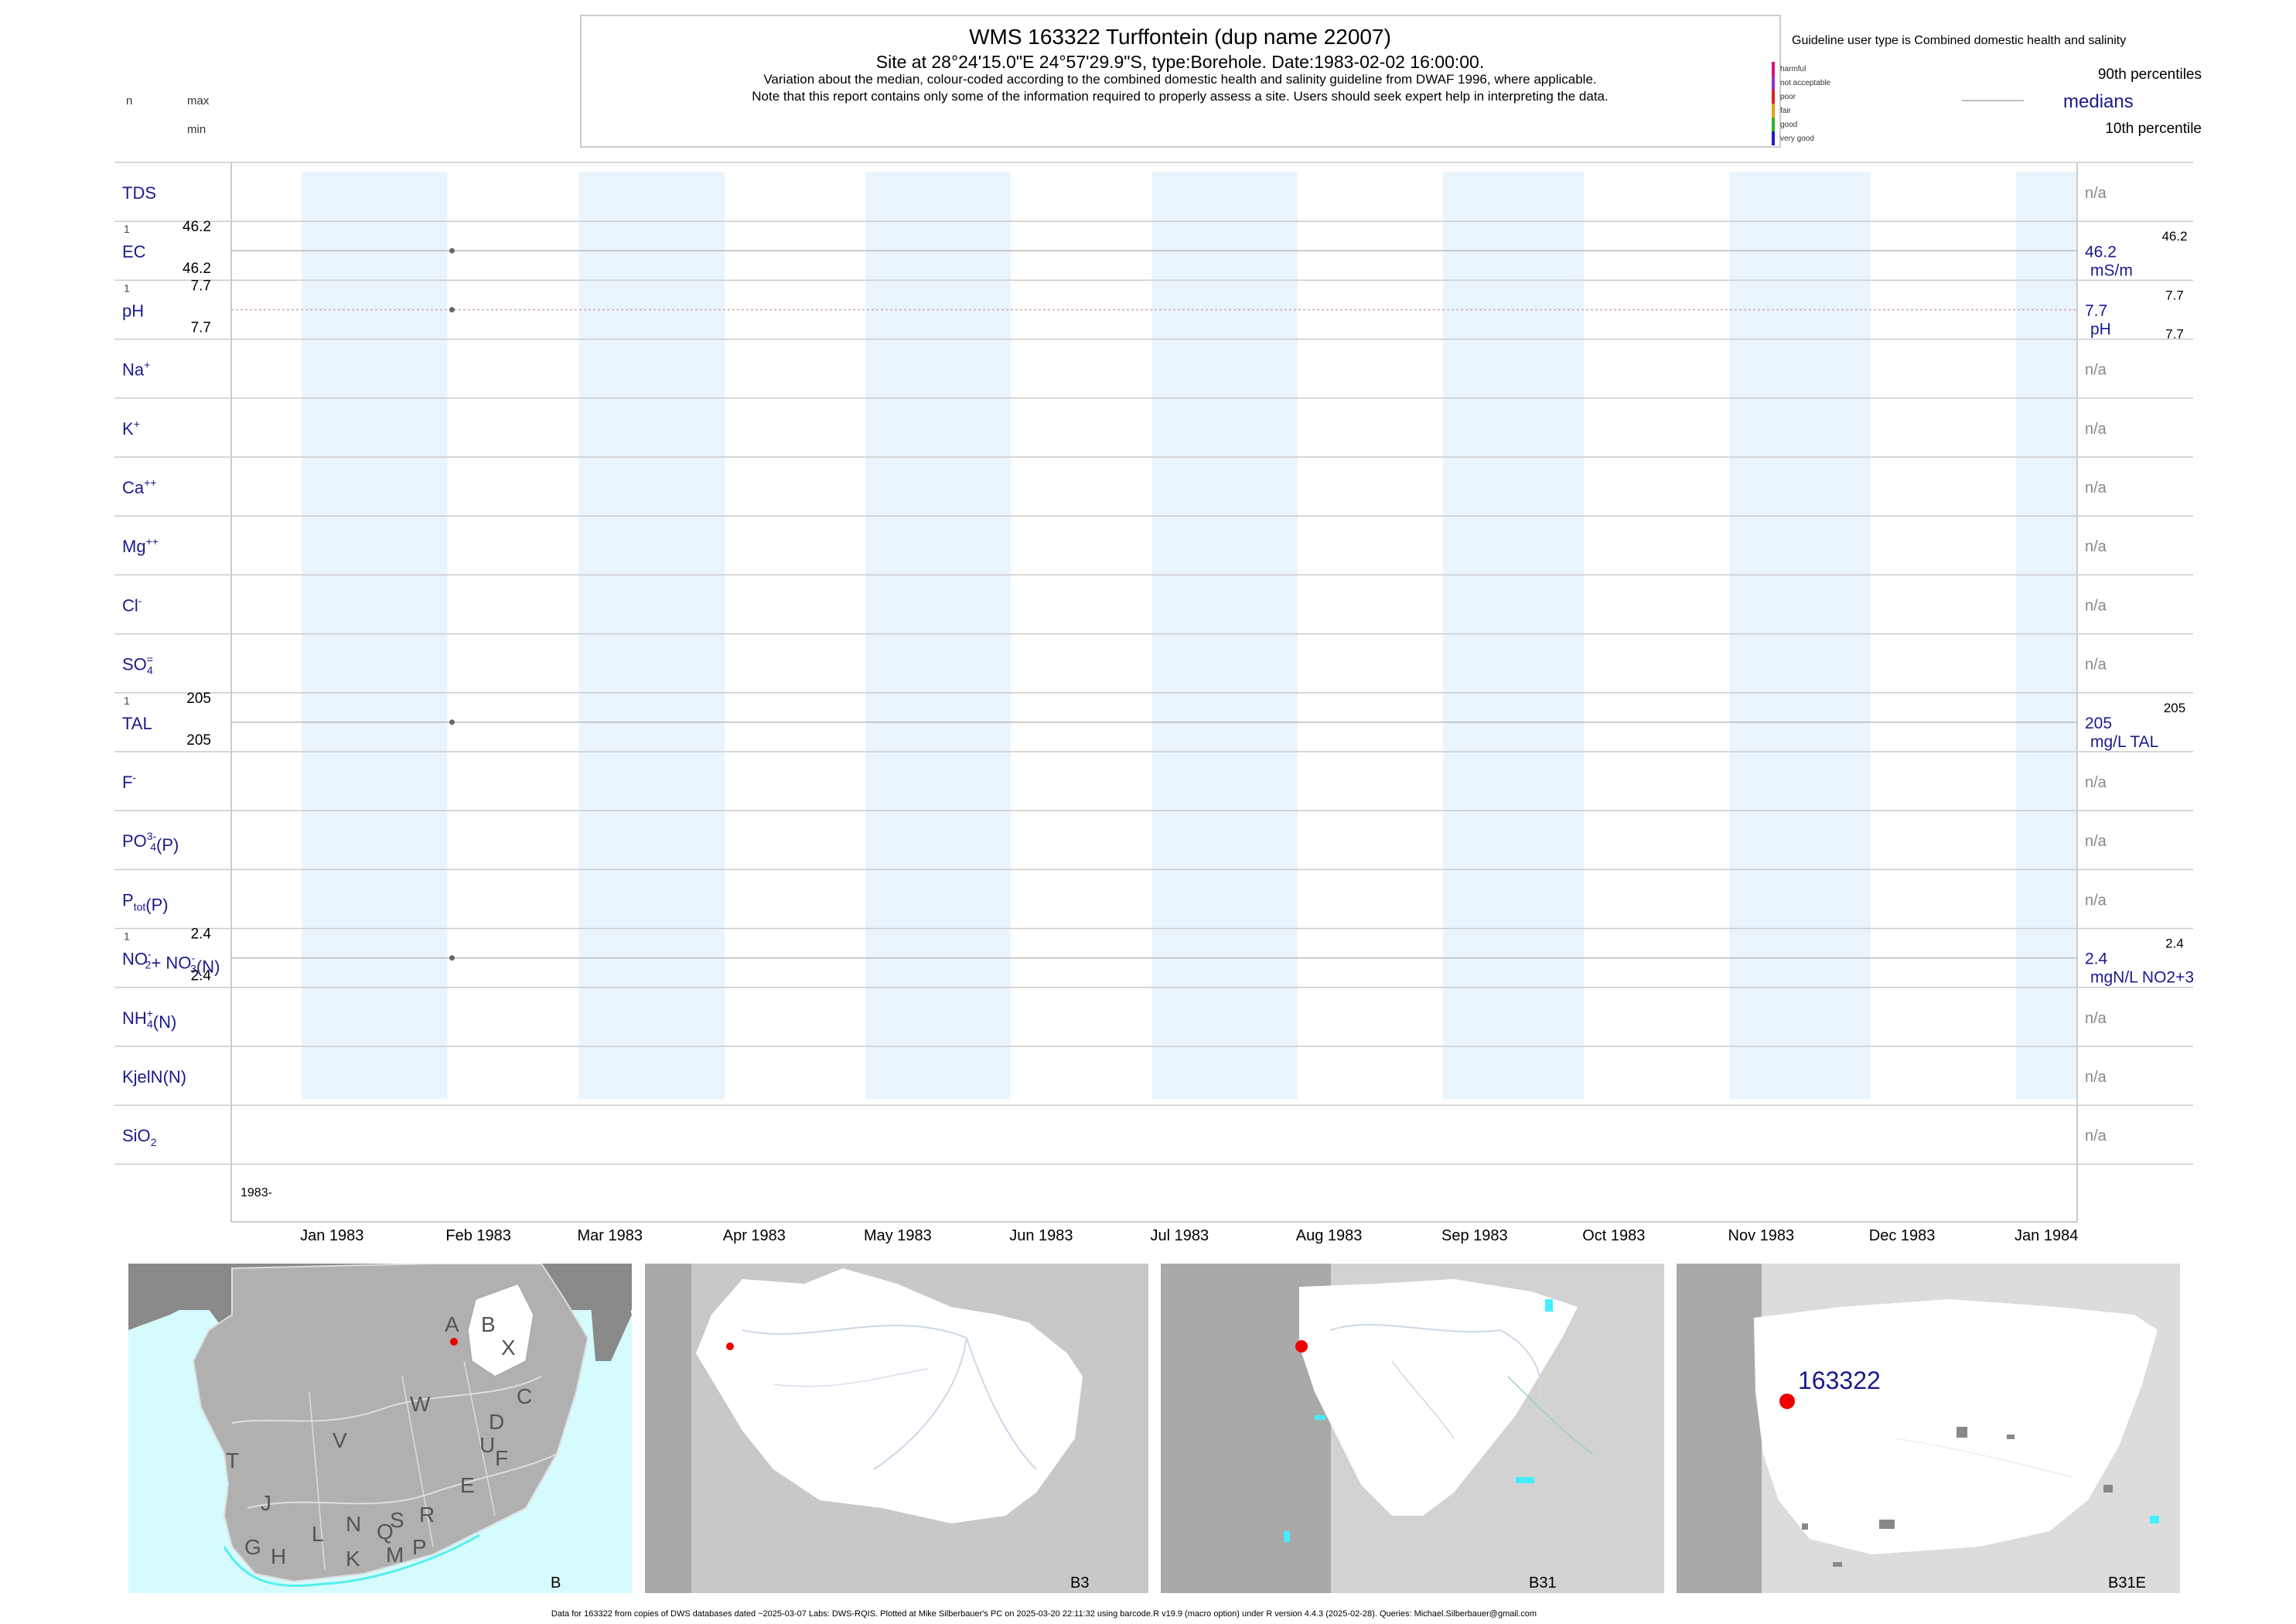 The height and width of the screenshot is (1624, 2296). Describe the element at coordinates (2142, 978) in the screenshot. I see `row-unit: mgN/L NO2+3` at that location.